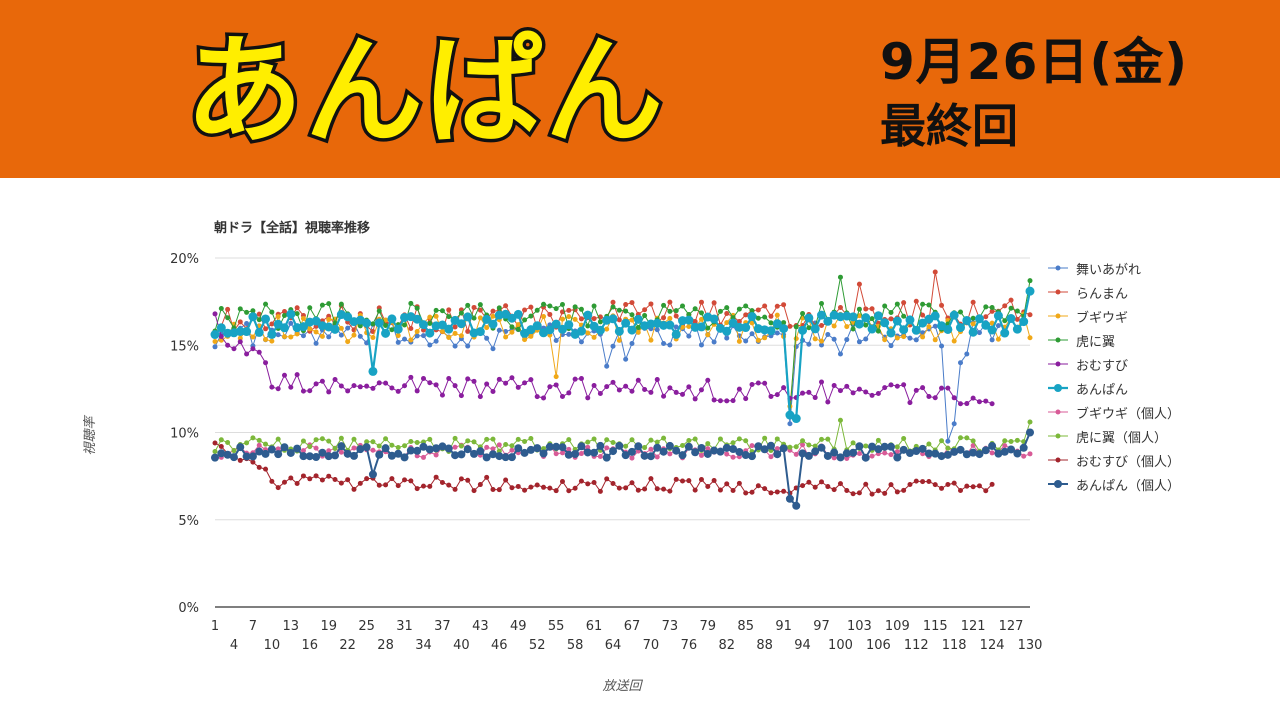  I want to click on legend-item: 虎に翼, so click(1113, 340).